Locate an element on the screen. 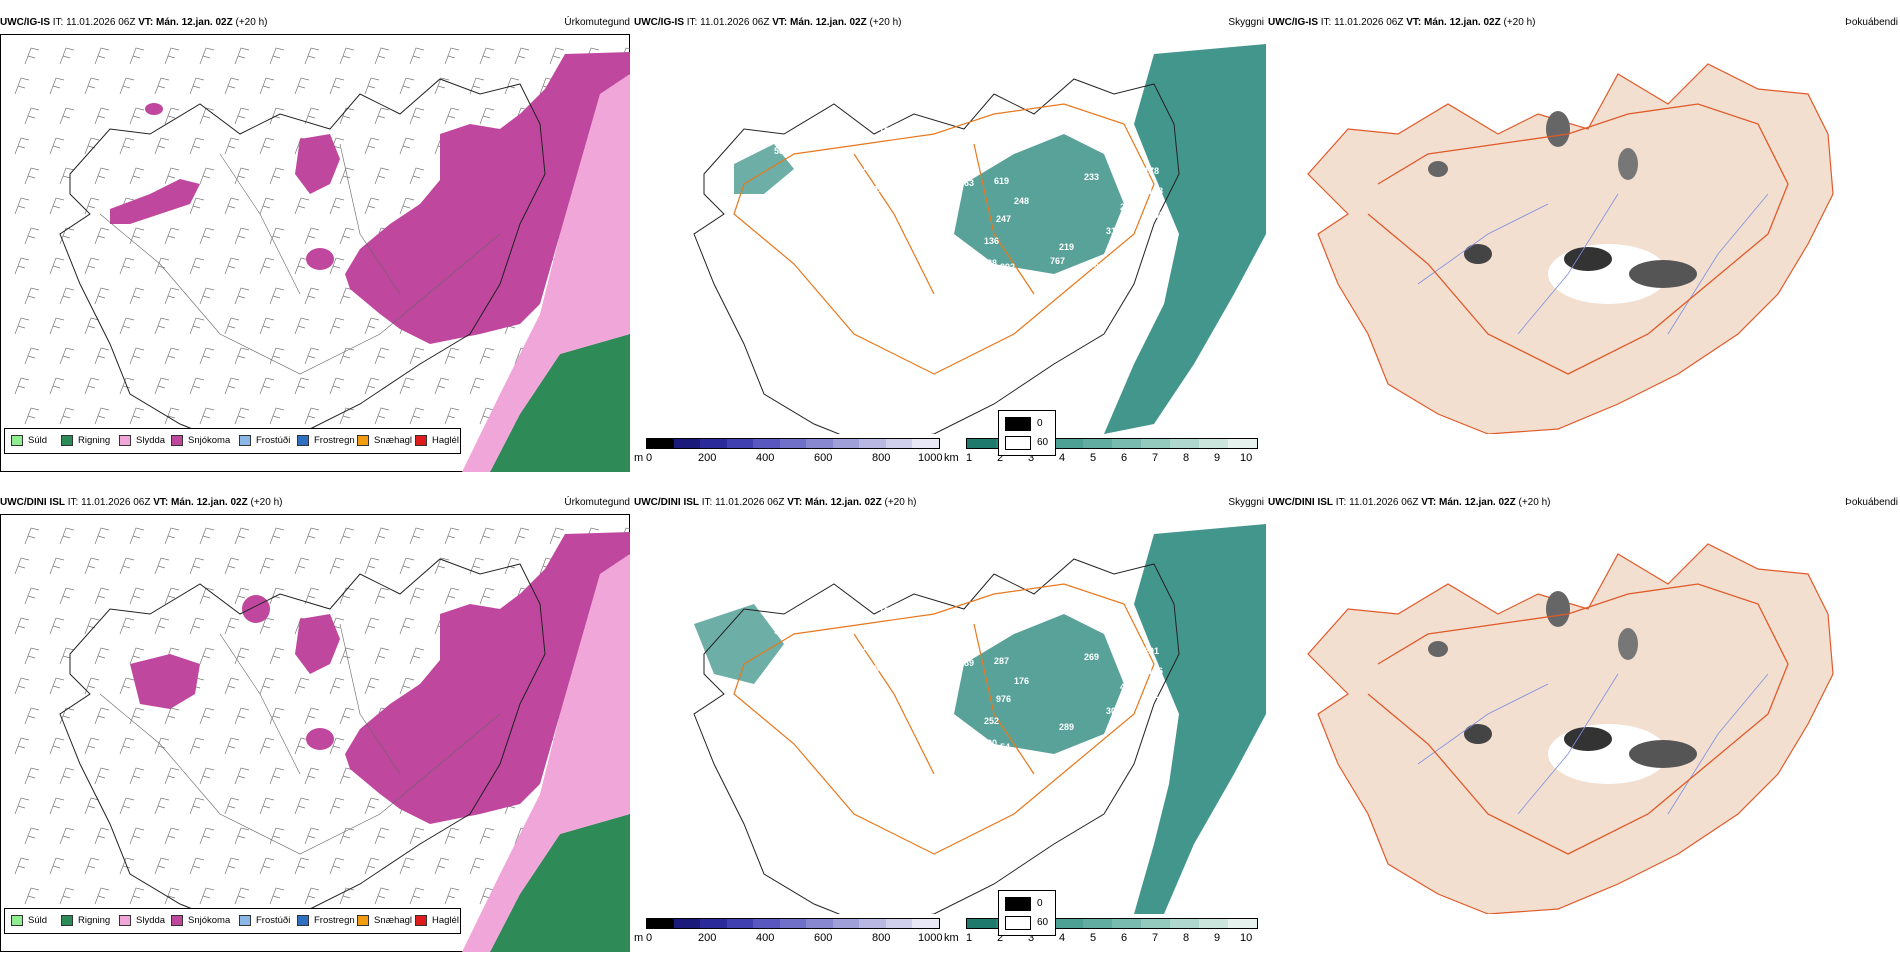  cloudbase-label: 763 is located at coordinates (966, 183).